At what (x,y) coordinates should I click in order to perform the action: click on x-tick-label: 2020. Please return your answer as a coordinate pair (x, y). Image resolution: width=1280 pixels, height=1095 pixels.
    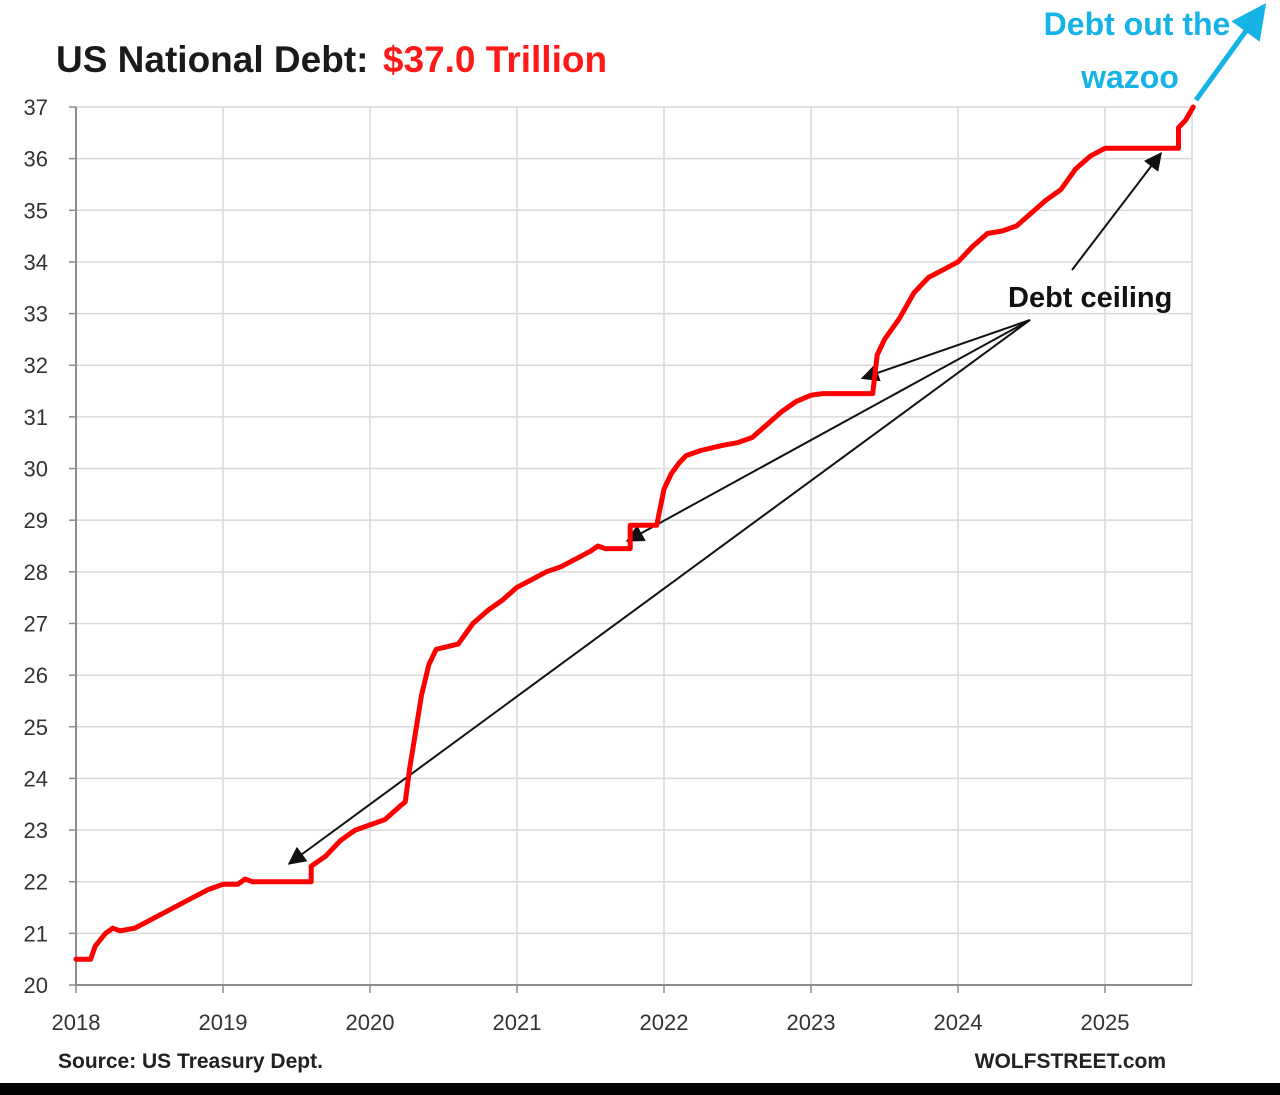
    Looking at the image, I should click on (370, 1022).